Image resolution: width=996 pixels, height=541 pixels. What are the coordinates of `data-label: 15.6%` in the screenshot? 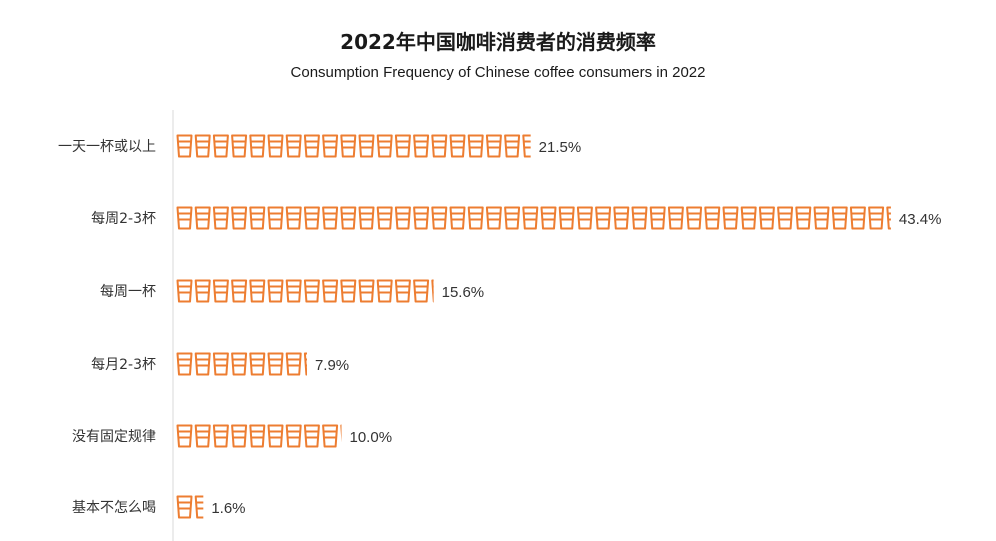 It's located at (463, 292).